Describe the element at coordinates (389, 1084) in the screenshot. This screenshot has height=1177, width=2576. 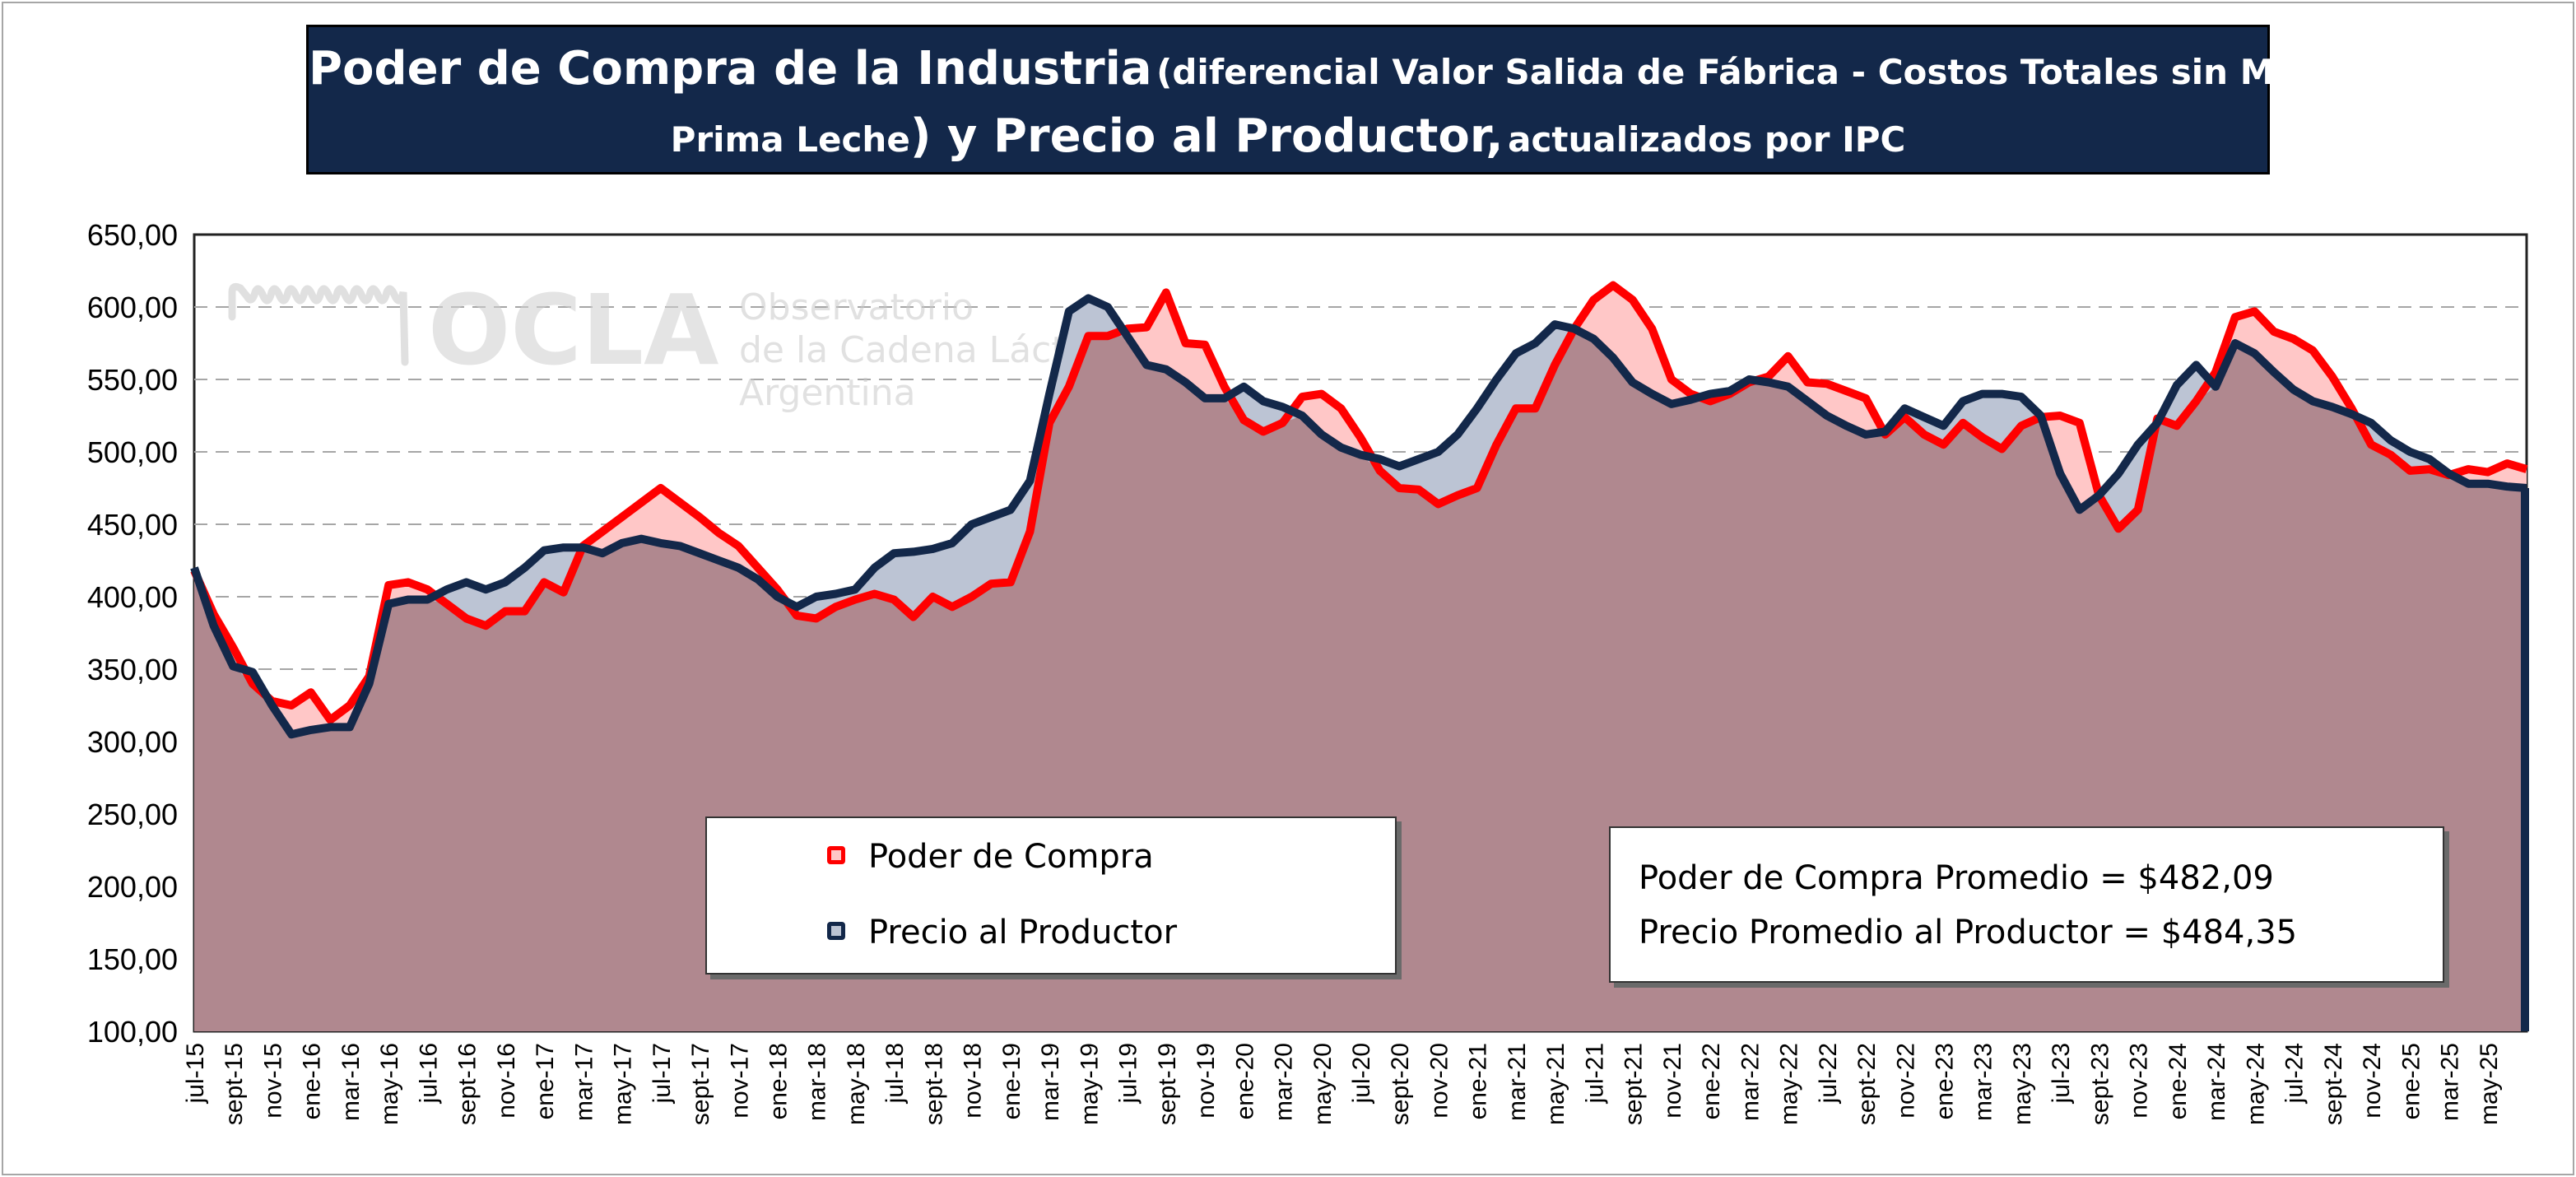
I see `x-tick-label: may-16` at that location.